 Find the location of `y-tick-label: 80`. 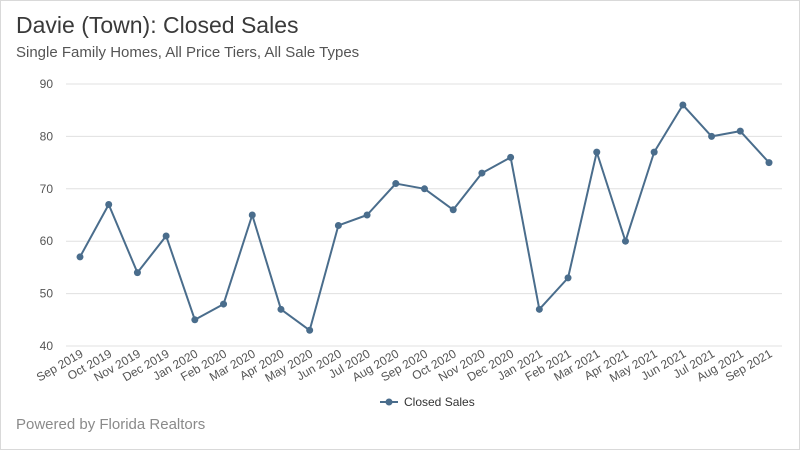

y-tick-label: 80 is located at coordinates (47, 136).